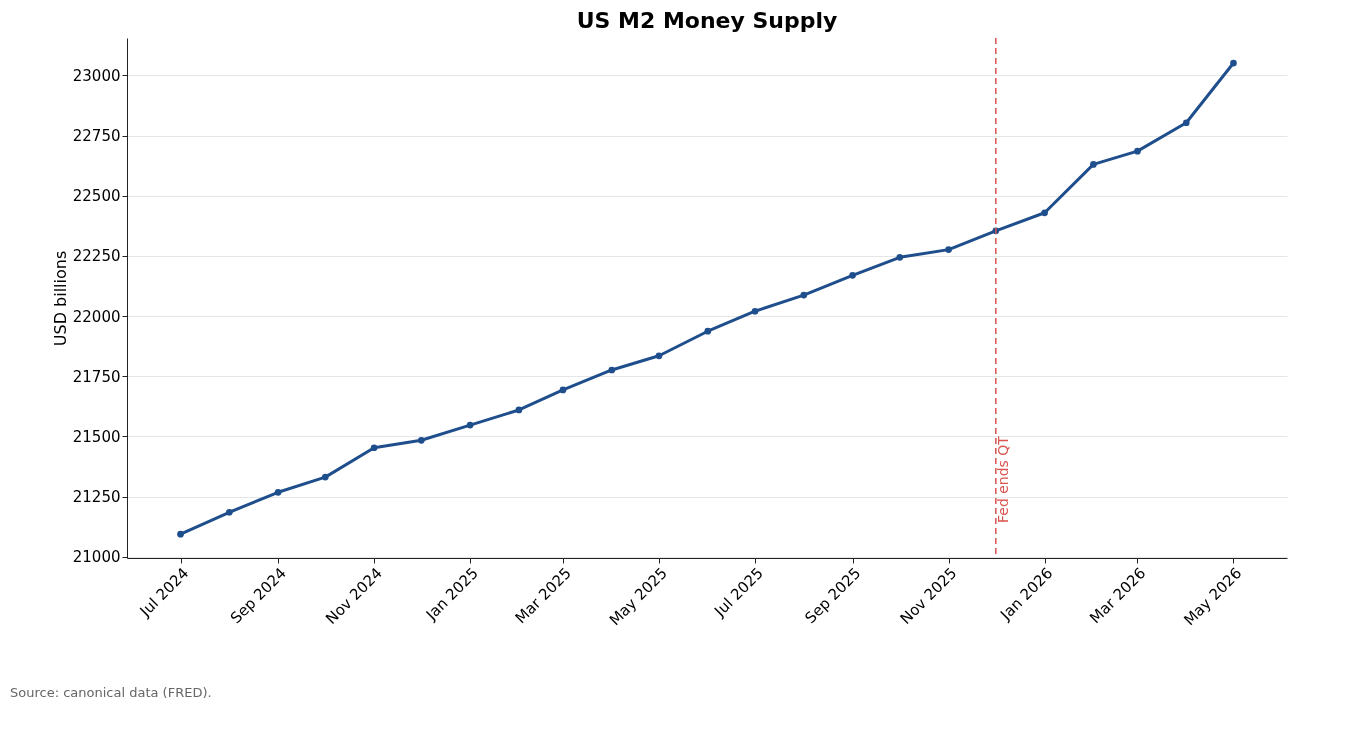  I want to click on y-tick-label: 22750, so click(96, 136).